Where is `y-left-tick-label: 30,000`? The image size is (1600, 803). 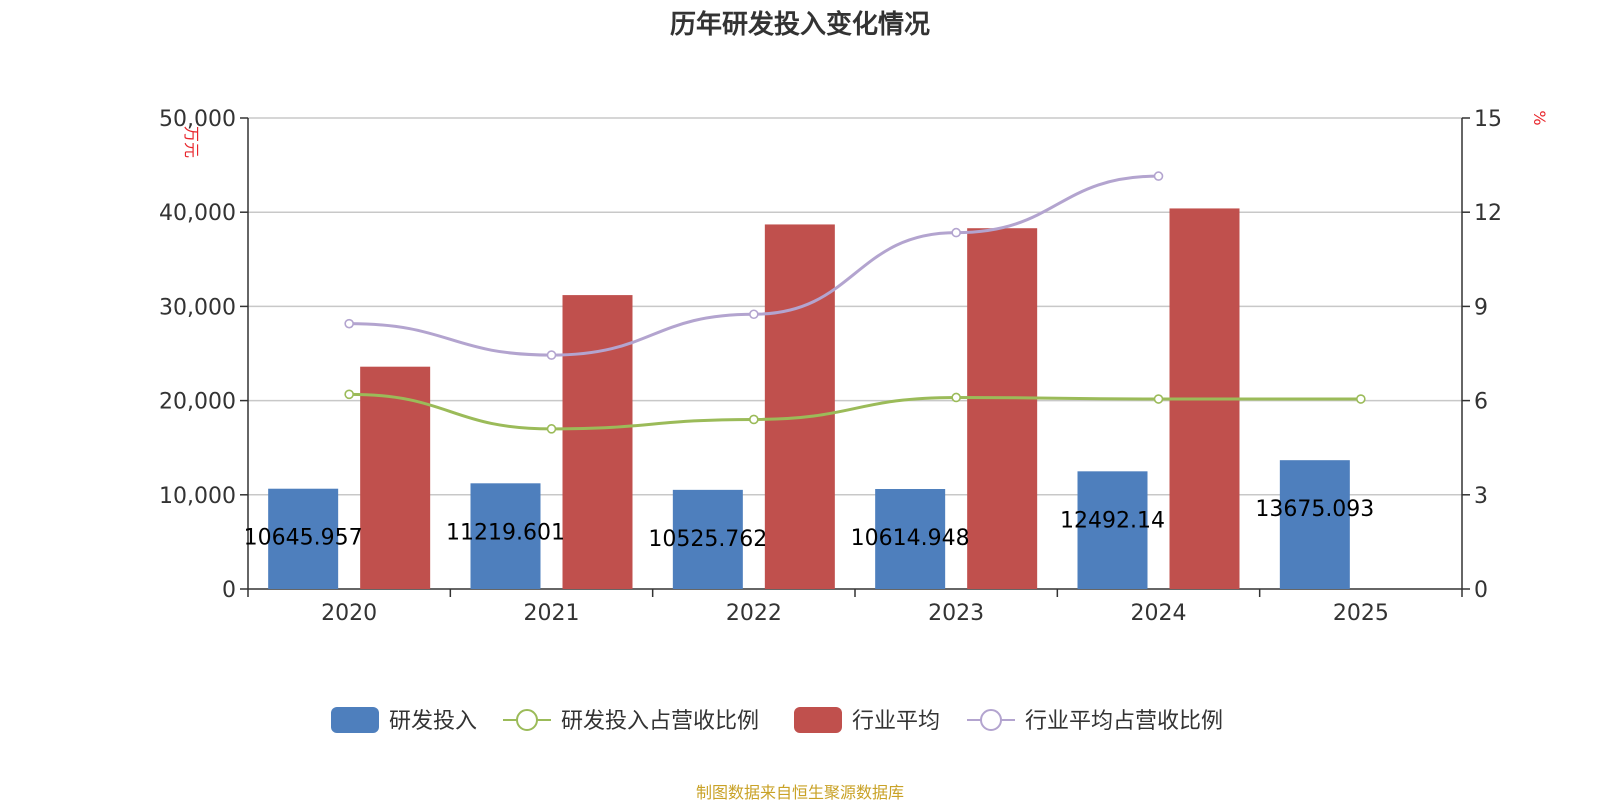
y-left-tick-label: 30,000 is located at coordinates (197, 307).